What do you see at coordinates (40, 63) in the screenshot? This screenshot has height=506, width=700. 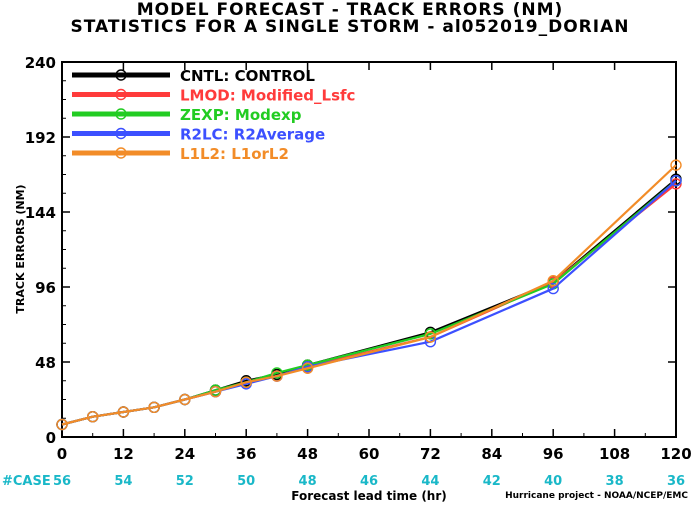 I see `y-tick-label: 240` at bounding box center [40, 63].